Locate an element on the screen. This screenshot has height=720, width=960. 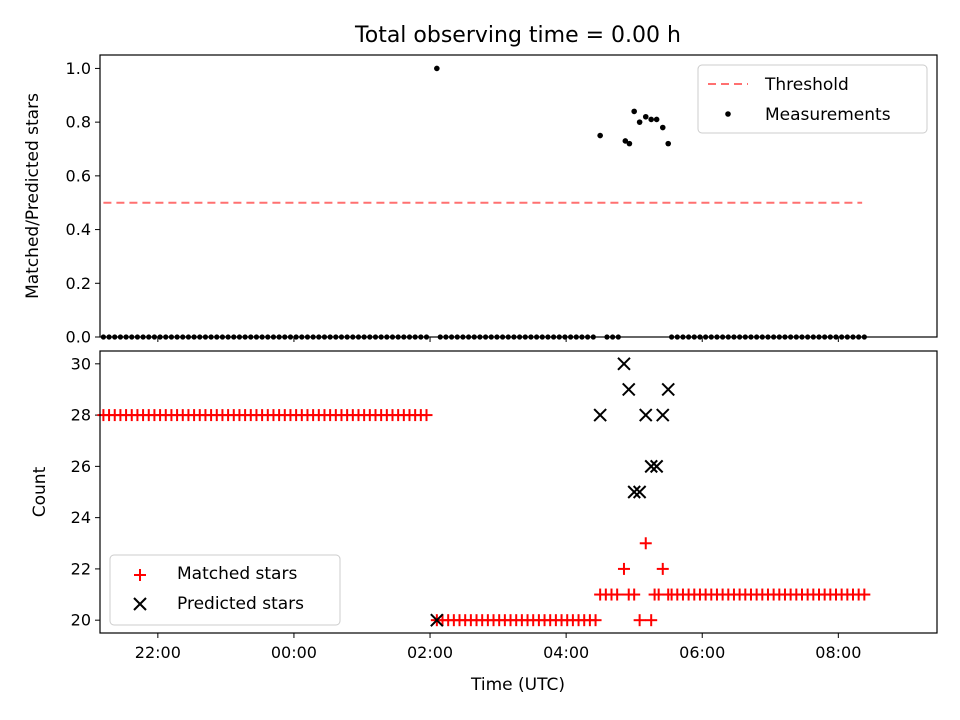
chart-title: Total observing time = 0.00 h is located at coordinates (517, 35).